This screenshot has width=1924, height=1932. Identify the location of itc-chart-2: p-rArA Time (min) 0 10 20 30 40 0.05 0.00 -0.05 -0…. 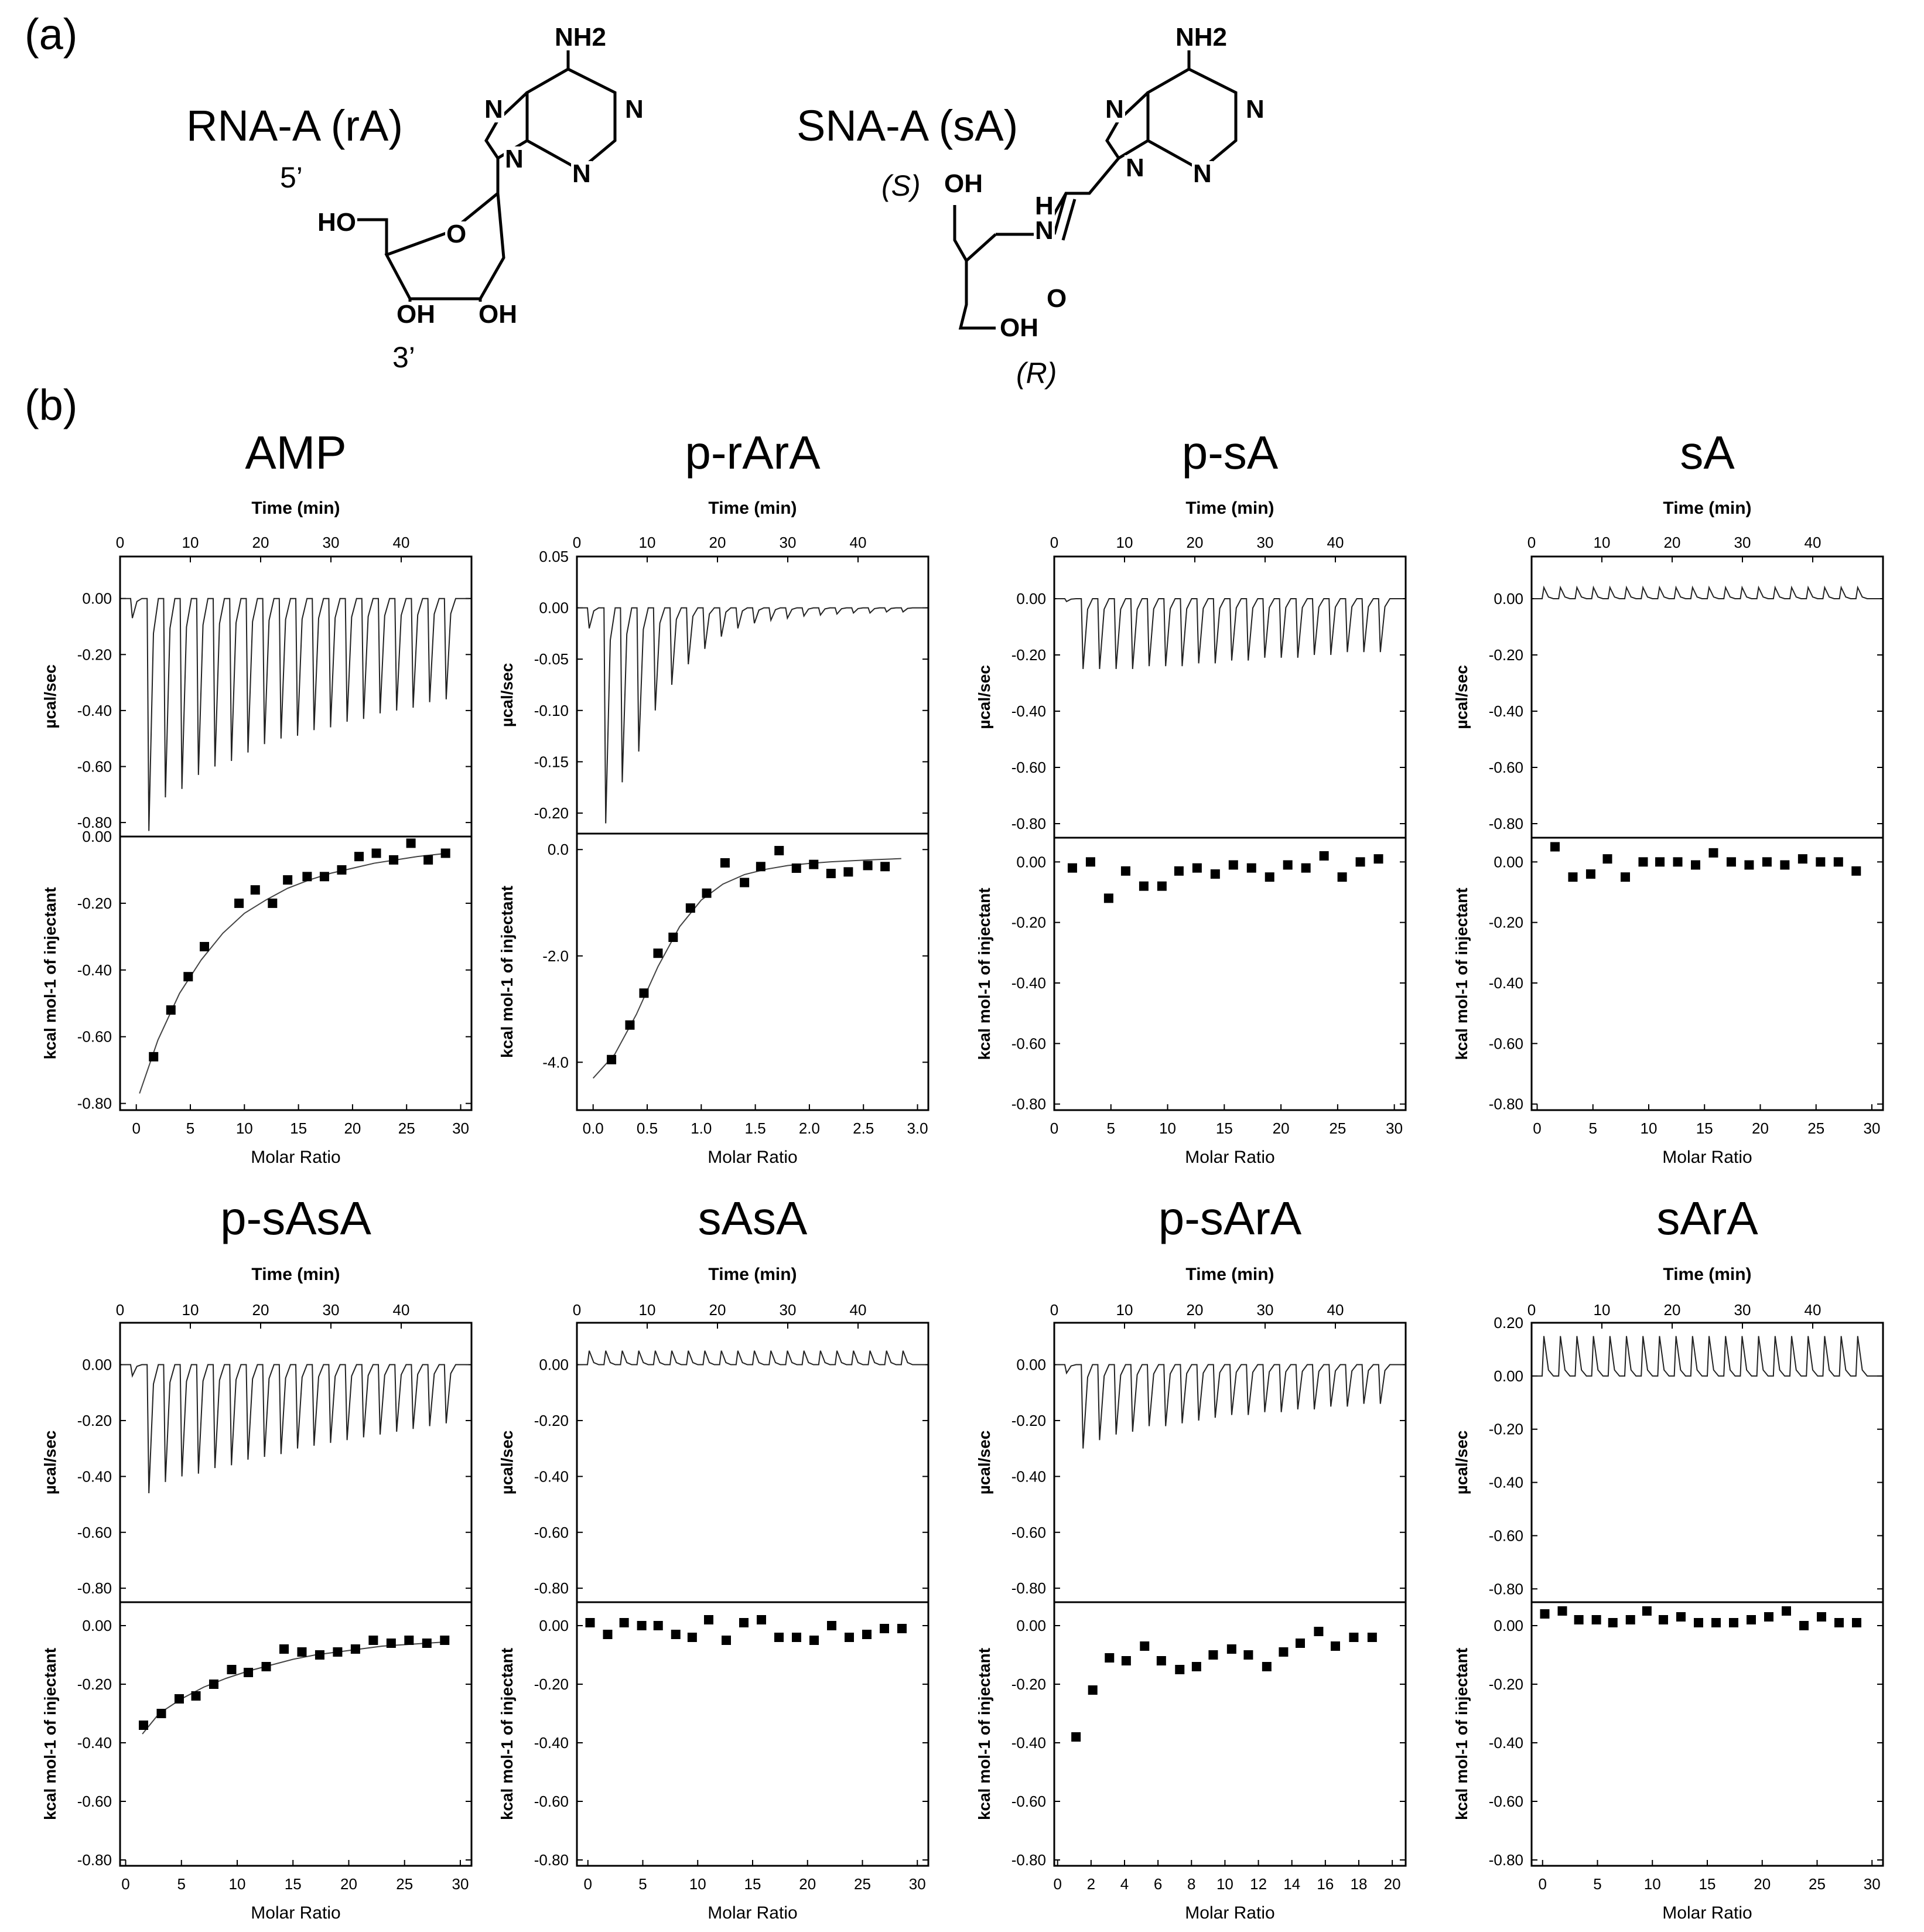
(713, 797).